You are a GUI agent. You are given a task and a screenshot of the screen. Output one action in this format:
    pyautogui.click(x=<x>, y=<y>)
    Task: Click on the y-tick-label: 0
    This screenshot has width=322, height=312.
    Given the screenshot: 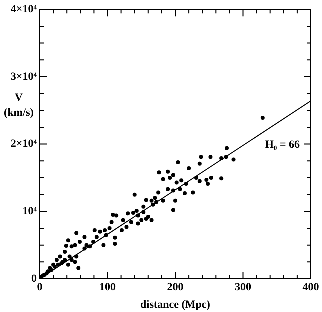 What is the action you would take?
    pyautogui.click(x=35, y=278)
    